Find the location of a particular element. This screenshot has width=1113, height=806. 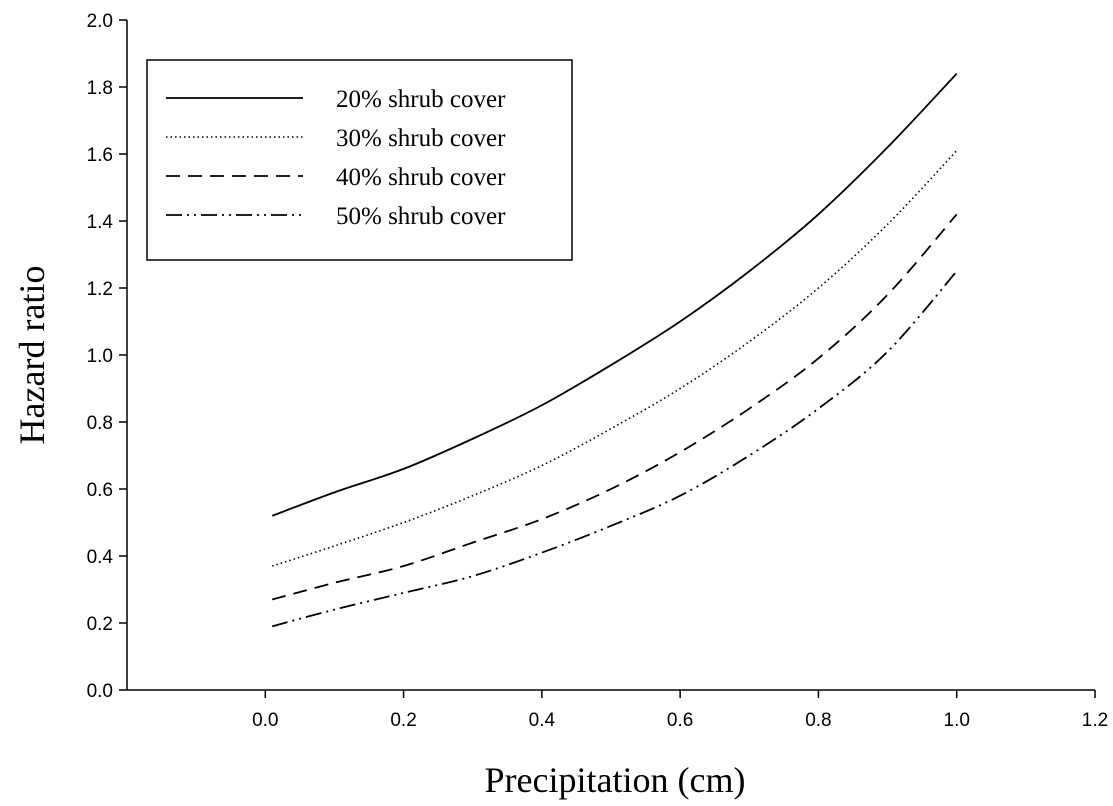

y-tick-label: 1.4 is located at coordinates (100, 222).